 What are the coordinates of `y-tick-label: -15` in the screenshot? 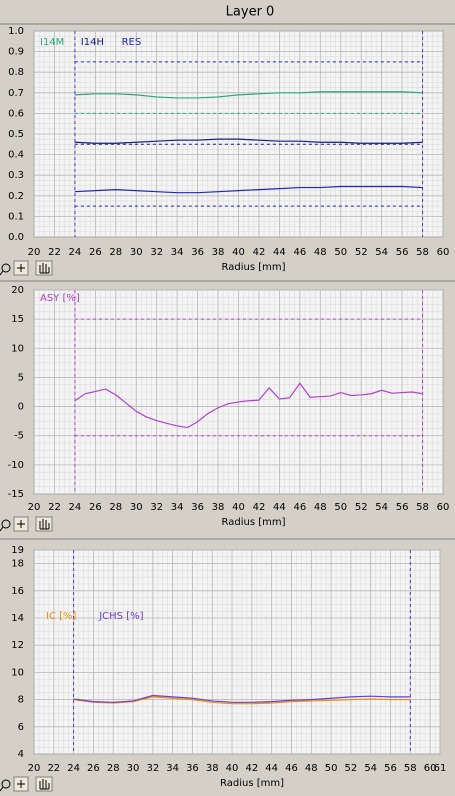 It's located at (16, 494).